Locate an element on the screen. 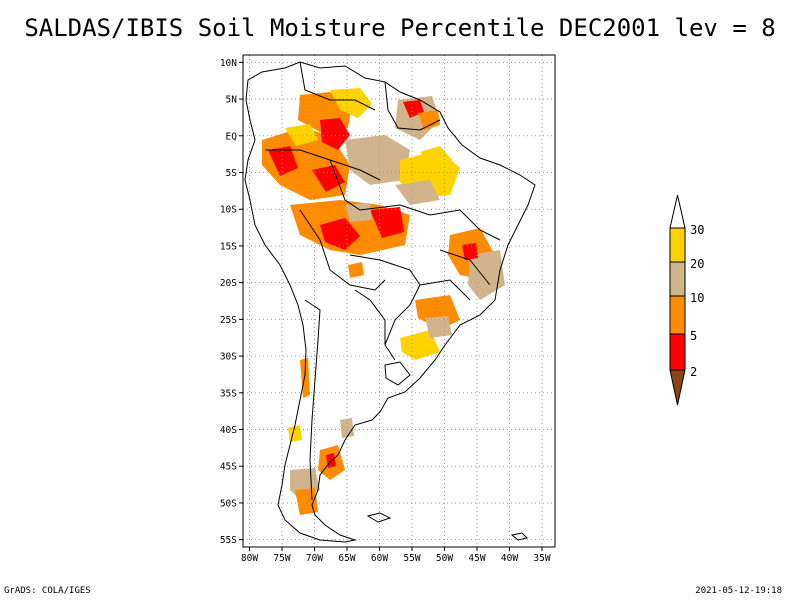 The height and width of the screenshot is (600, 800). patch-red-wamazon2 is located at coordinates (283, 161).